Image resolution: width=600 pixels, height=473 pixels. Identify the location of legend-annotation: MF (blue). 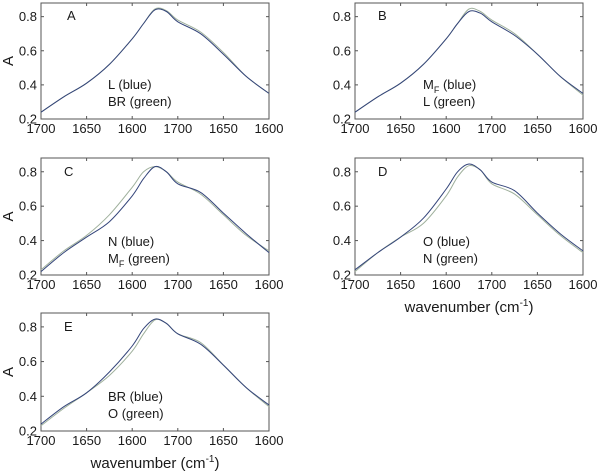
(449, 86).